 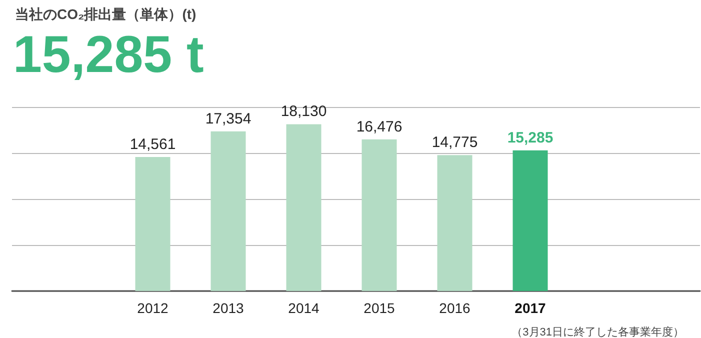 What do you see at coordinates (228, 119) in the screenshot?
I see `data-label: 17,354` at bounding box center [228, 119].